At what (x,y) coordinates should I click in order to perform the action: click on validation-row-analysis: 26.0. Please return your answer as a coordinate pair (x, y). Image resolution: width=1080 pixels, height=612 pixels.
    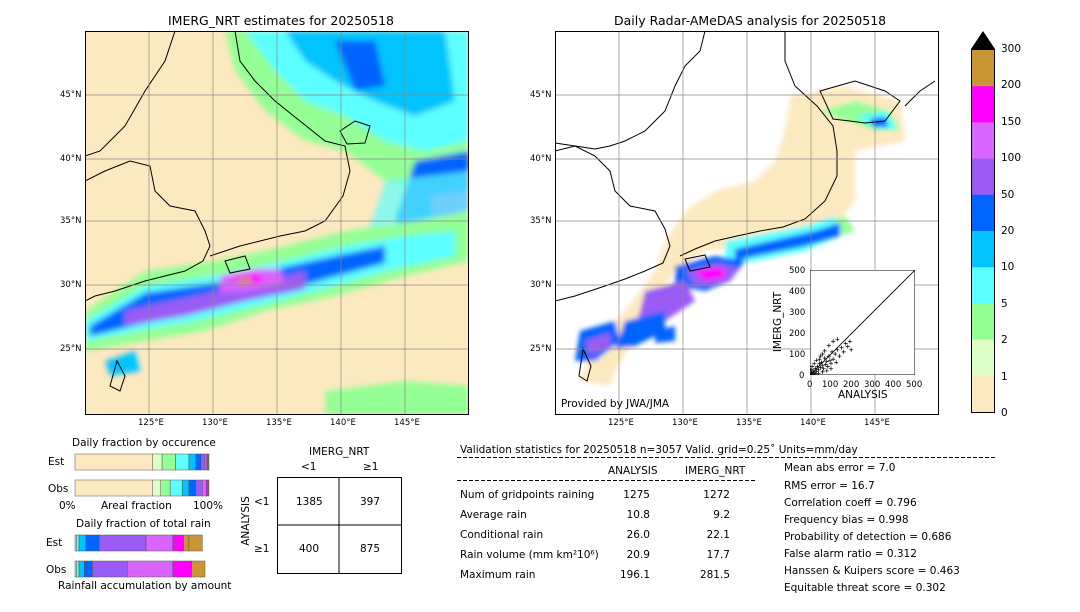
    Looking at the image, I should click on (638, 535).